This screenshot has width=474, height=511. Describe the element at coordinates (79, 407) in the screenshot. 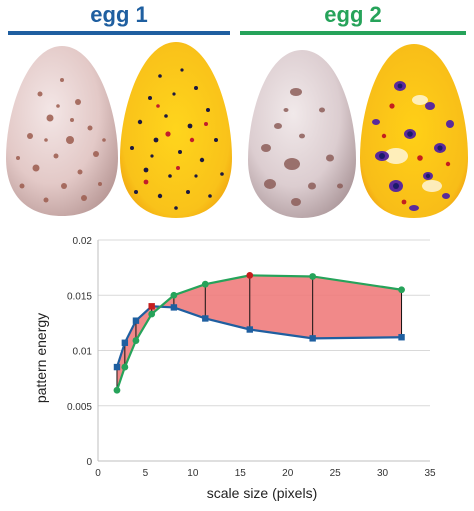

I see `y-tick-label: 0.005` at that location.